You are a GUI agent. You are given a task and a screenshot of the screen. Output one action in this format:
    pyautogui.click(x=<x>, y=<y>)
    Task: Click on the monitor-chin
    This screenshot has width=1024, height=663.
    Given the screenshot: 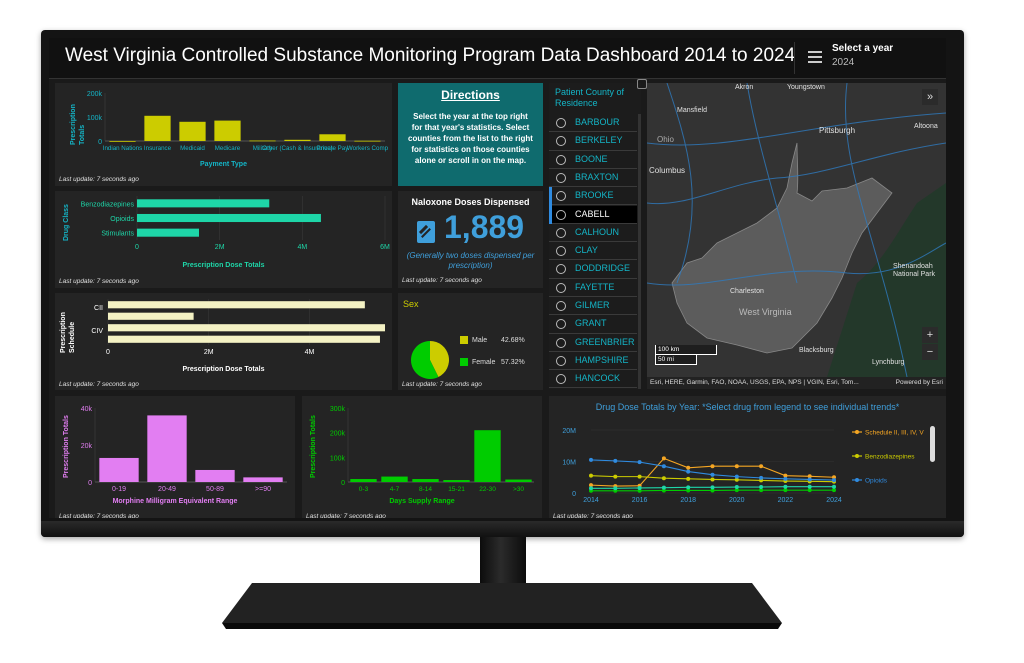 What is the action you would take?
    pyautogui.click(x=502, y=529)
    